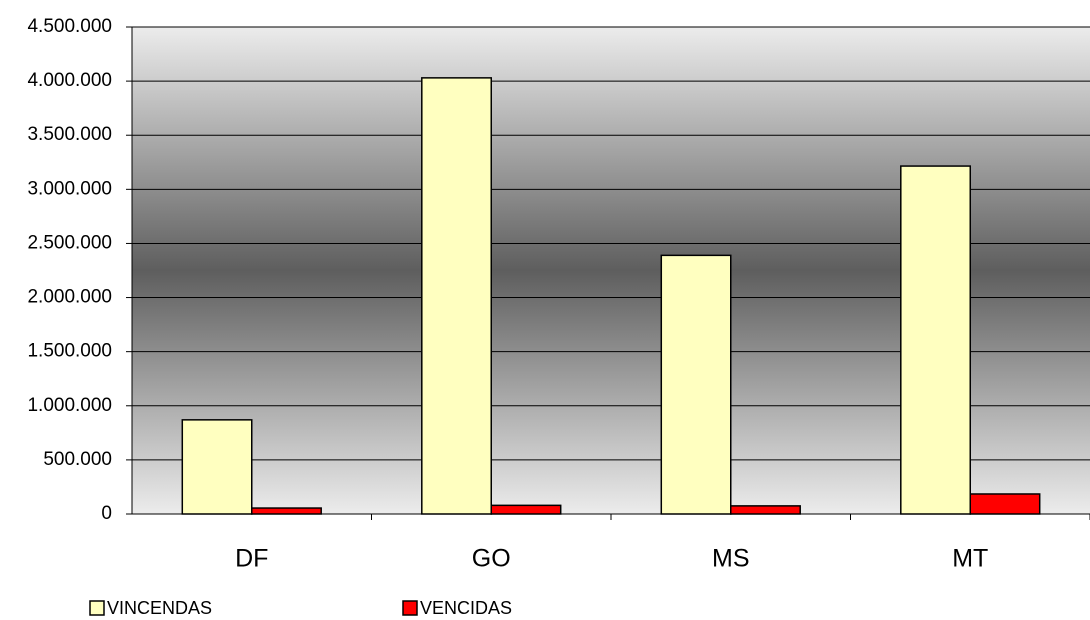 The height and width of the screenshot is (620, 1090). Describe the element at coordinates (77, 459) in the screenshot. I see `y-tick-label: 500.000` at that location.